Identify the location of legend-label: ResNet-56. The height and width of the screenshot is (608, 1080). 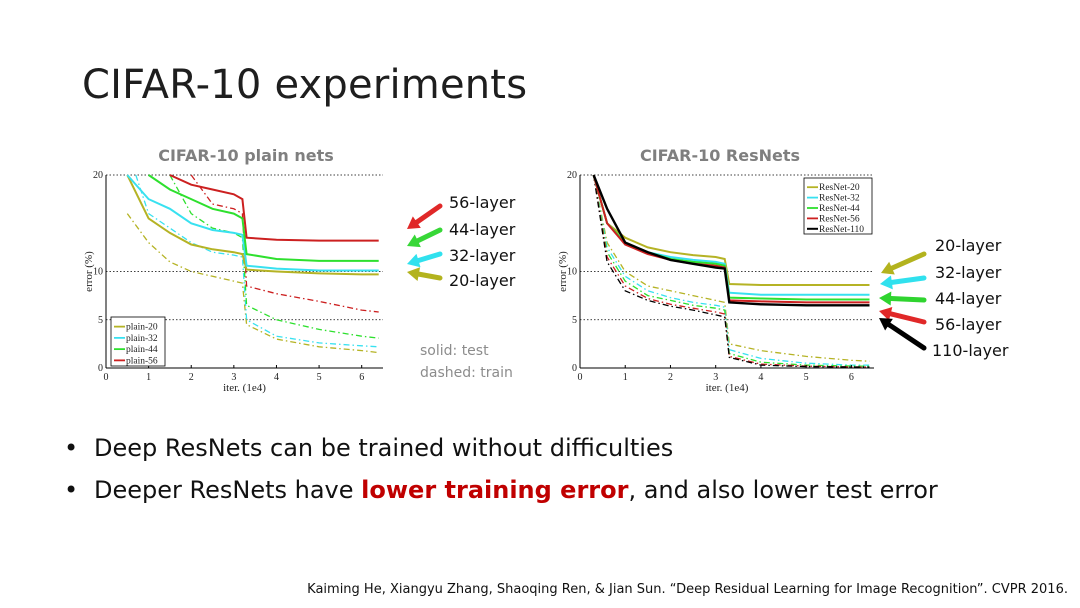
(839, 219).